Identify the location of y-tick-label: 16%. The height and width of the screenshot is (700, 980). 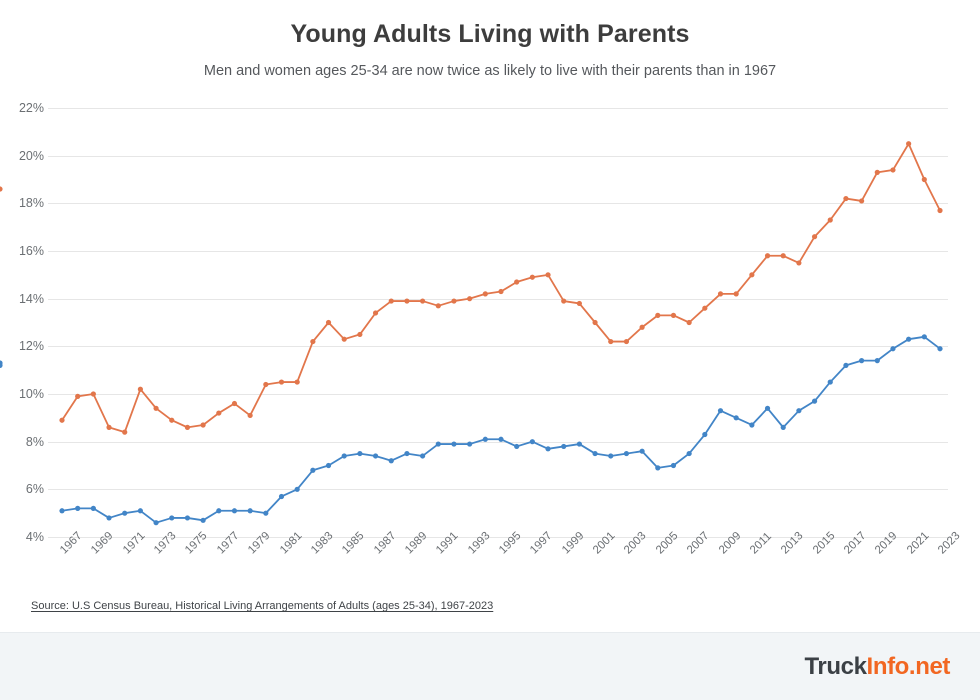
(31, 251).